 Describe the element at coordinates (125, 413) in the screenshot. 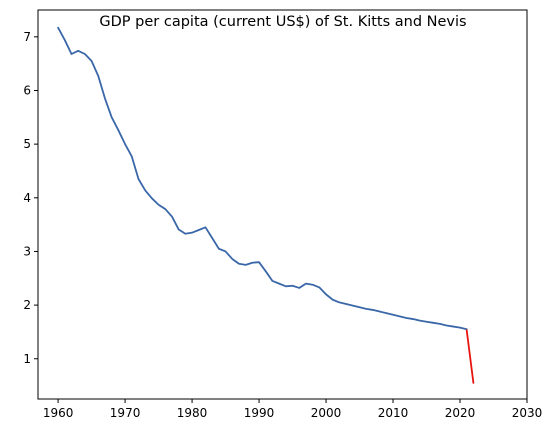

I see `x-tick-label: 1970` at that location.